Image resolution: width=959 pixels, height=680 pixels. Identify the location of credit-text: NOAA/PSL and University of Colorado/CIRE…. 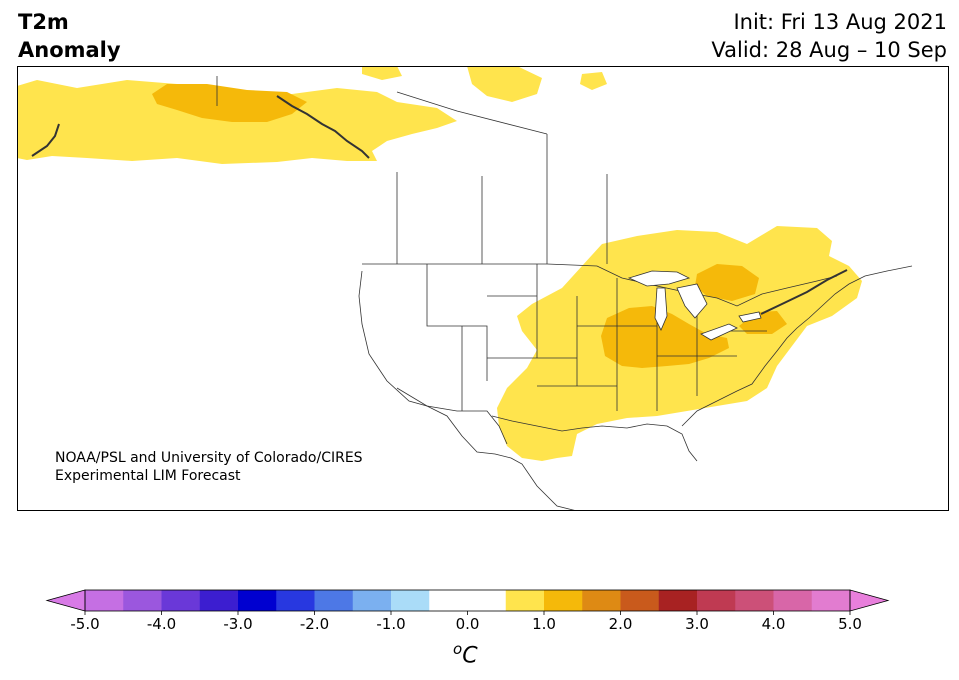
(209, 467).